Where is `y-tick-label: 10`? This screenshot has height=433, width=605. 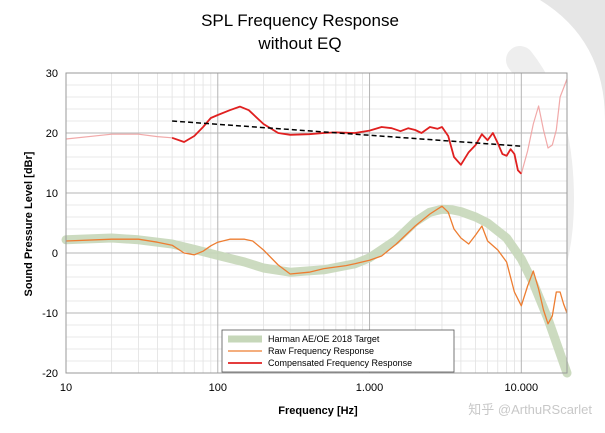
y-tick-label: 10 is located at coordinates (52, 194).